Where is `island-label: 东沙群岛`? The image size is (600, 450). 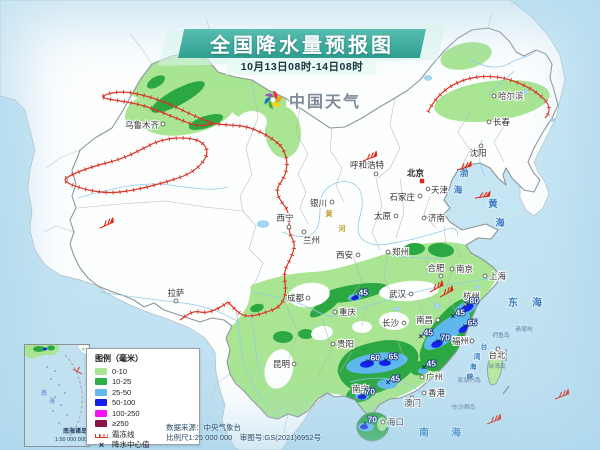 island-label: 东沙群岛 is located at coordinates (463, 407).